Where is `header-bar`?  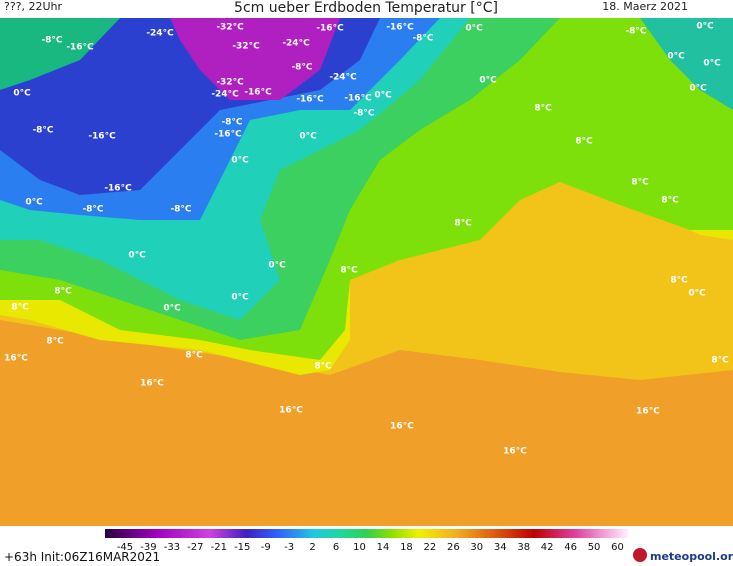 header-bar is located at coordinates (366, 9).